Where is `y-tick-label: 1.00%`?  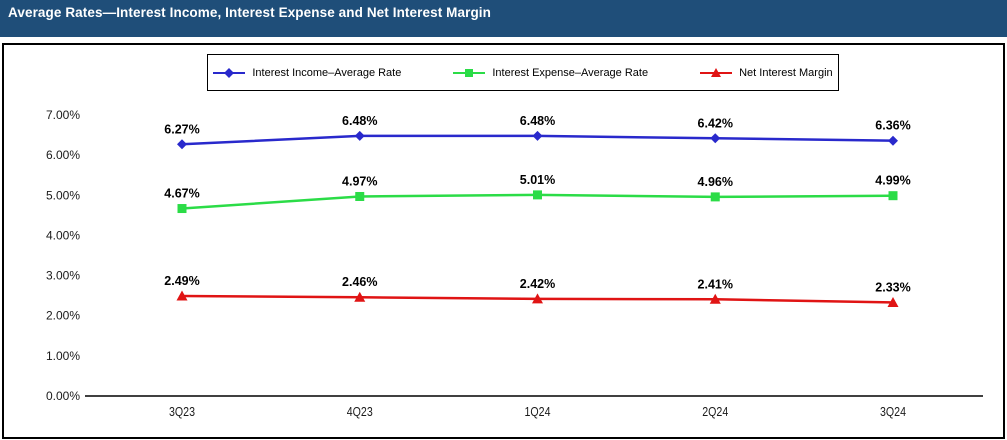 y-tick-label: 1.00% is located at coordinates (63, 356).